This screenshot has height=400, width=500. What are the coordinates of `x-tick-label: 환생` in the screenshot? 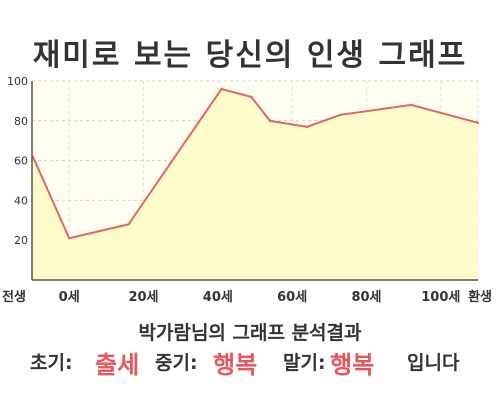 It's located at (480, 297).